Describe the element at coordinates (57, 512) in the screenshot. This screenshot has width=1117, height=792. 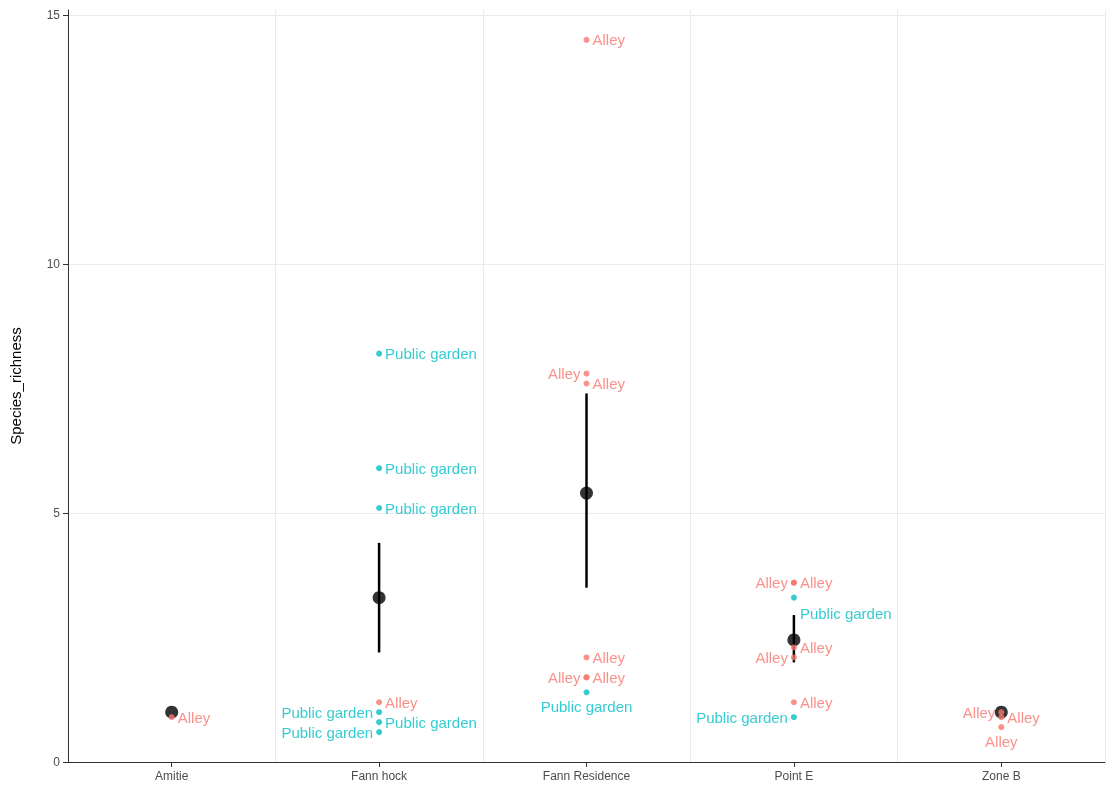
I see `y-tick-label: 5` at that location.